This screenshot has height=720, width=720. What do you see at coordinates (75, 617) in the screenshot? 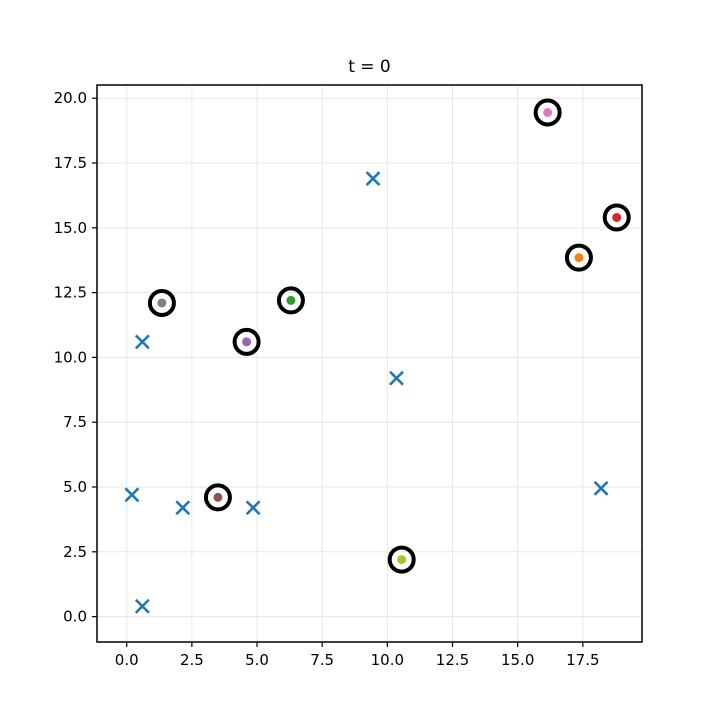
I see `y-tick-label: 0.0` at bounding box center [75, 617].